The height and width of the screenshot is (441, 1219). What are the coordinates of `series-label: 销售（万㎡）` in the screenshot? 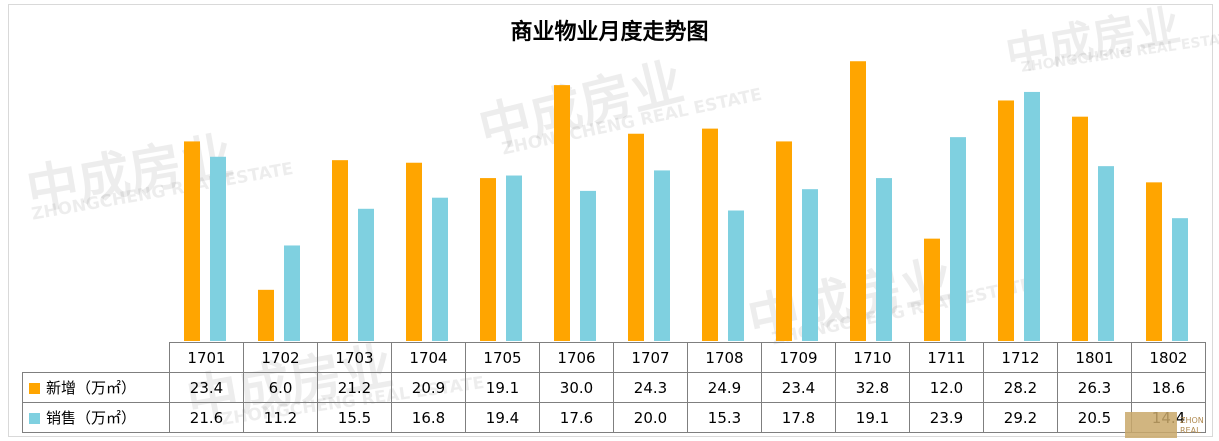 It's located at (96, 417).